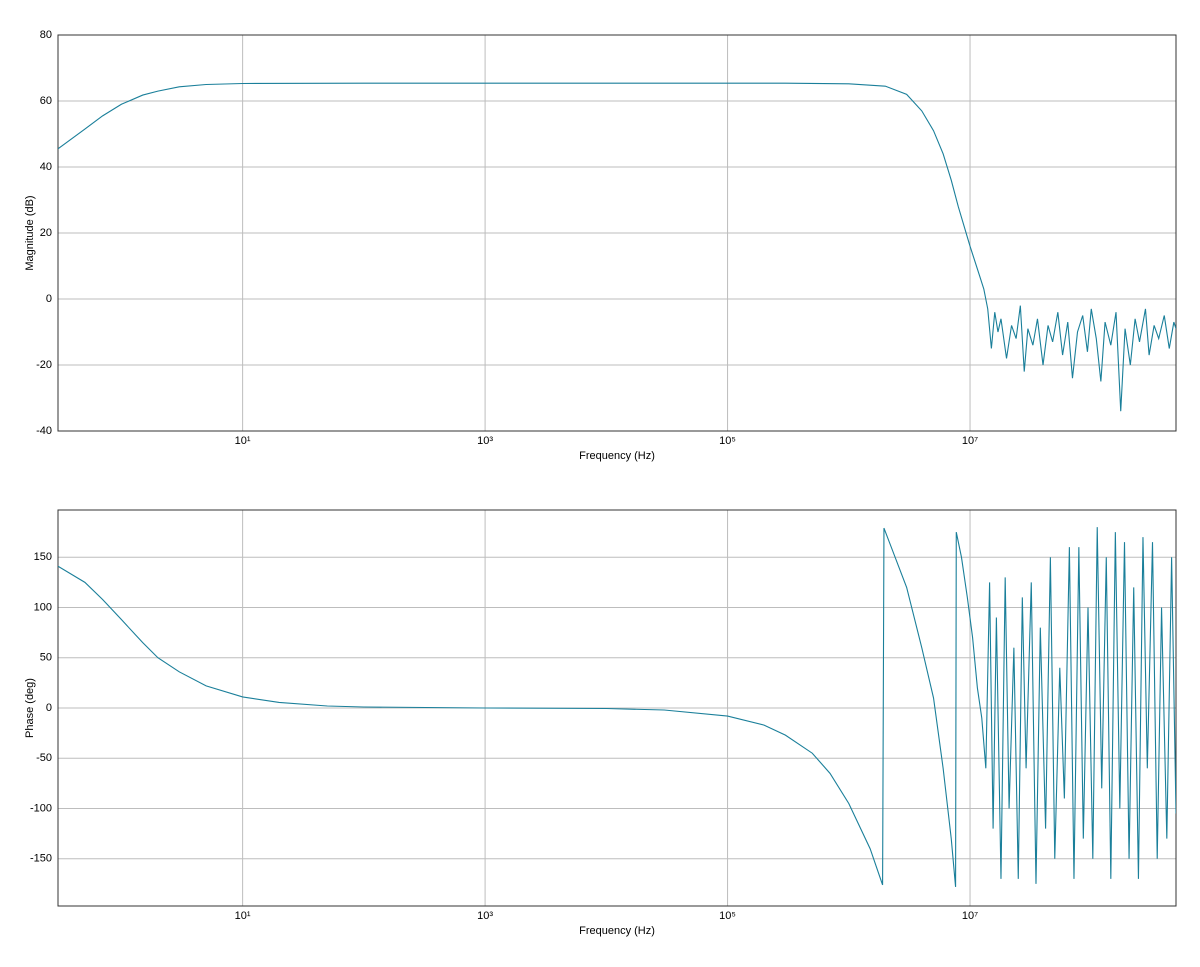 This screenshot has height=967, width=1200. Describe the element at coordinates (41, 808) in the screenshot. I see `y-tick-label: -100` at that location.